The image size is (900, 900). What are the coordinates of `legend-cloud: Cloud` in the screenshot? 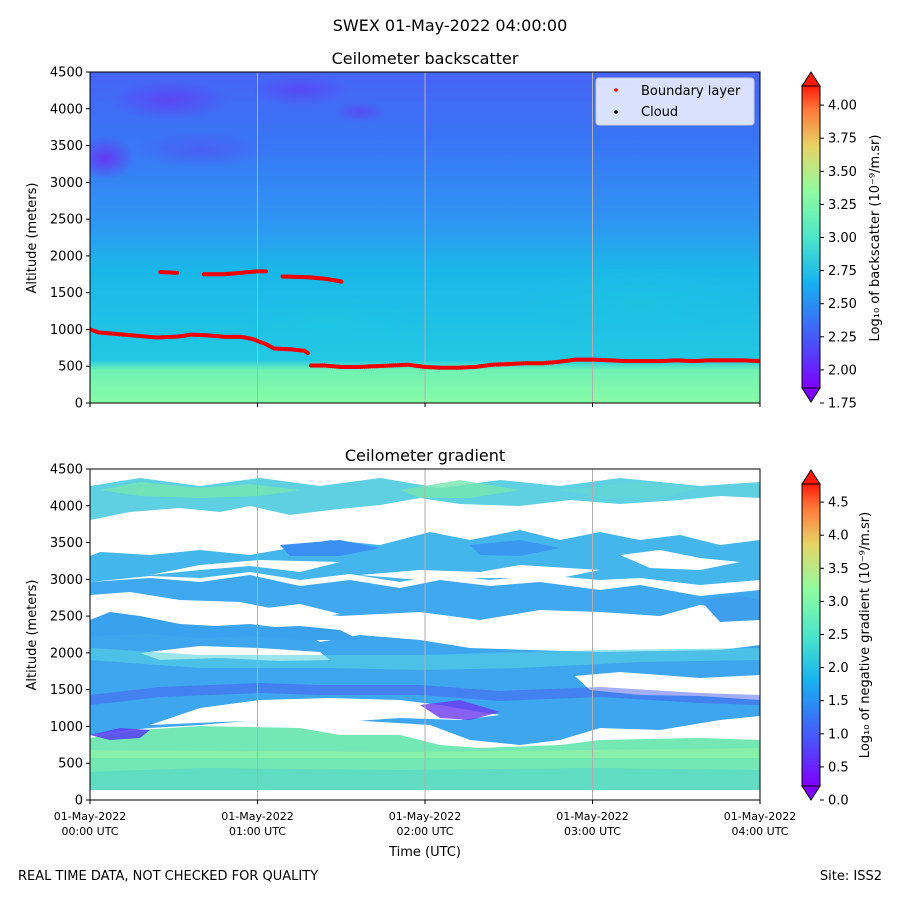 It's located at (659, 112).